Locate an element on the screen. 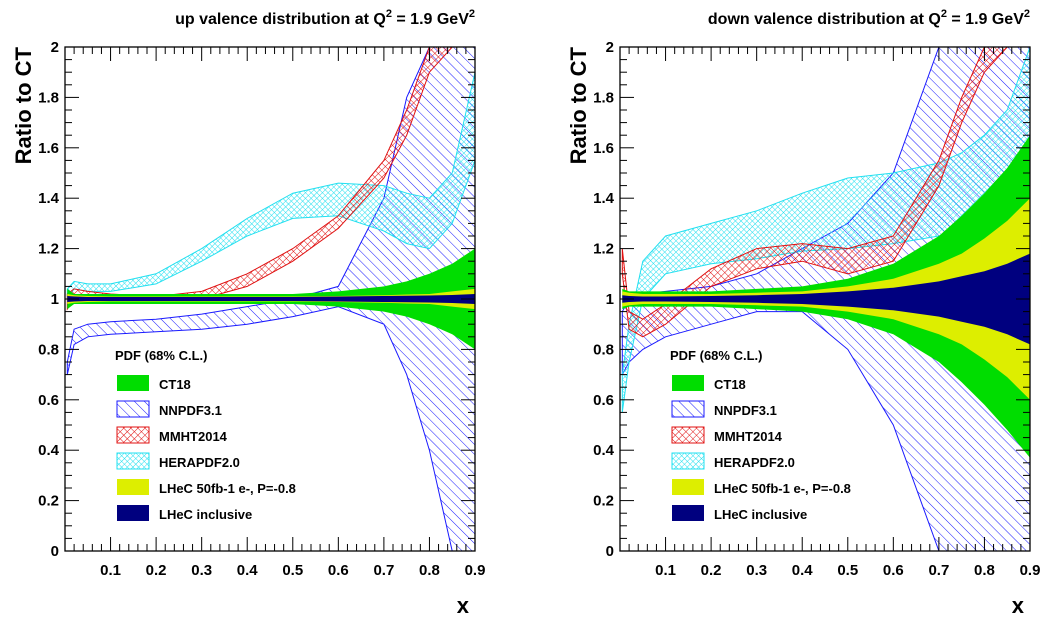 This screenshot has height=617, width=1045. chart-title: up valence distribution at Q2 = 1.9 GeV2 is located at coordinates (325, 18).